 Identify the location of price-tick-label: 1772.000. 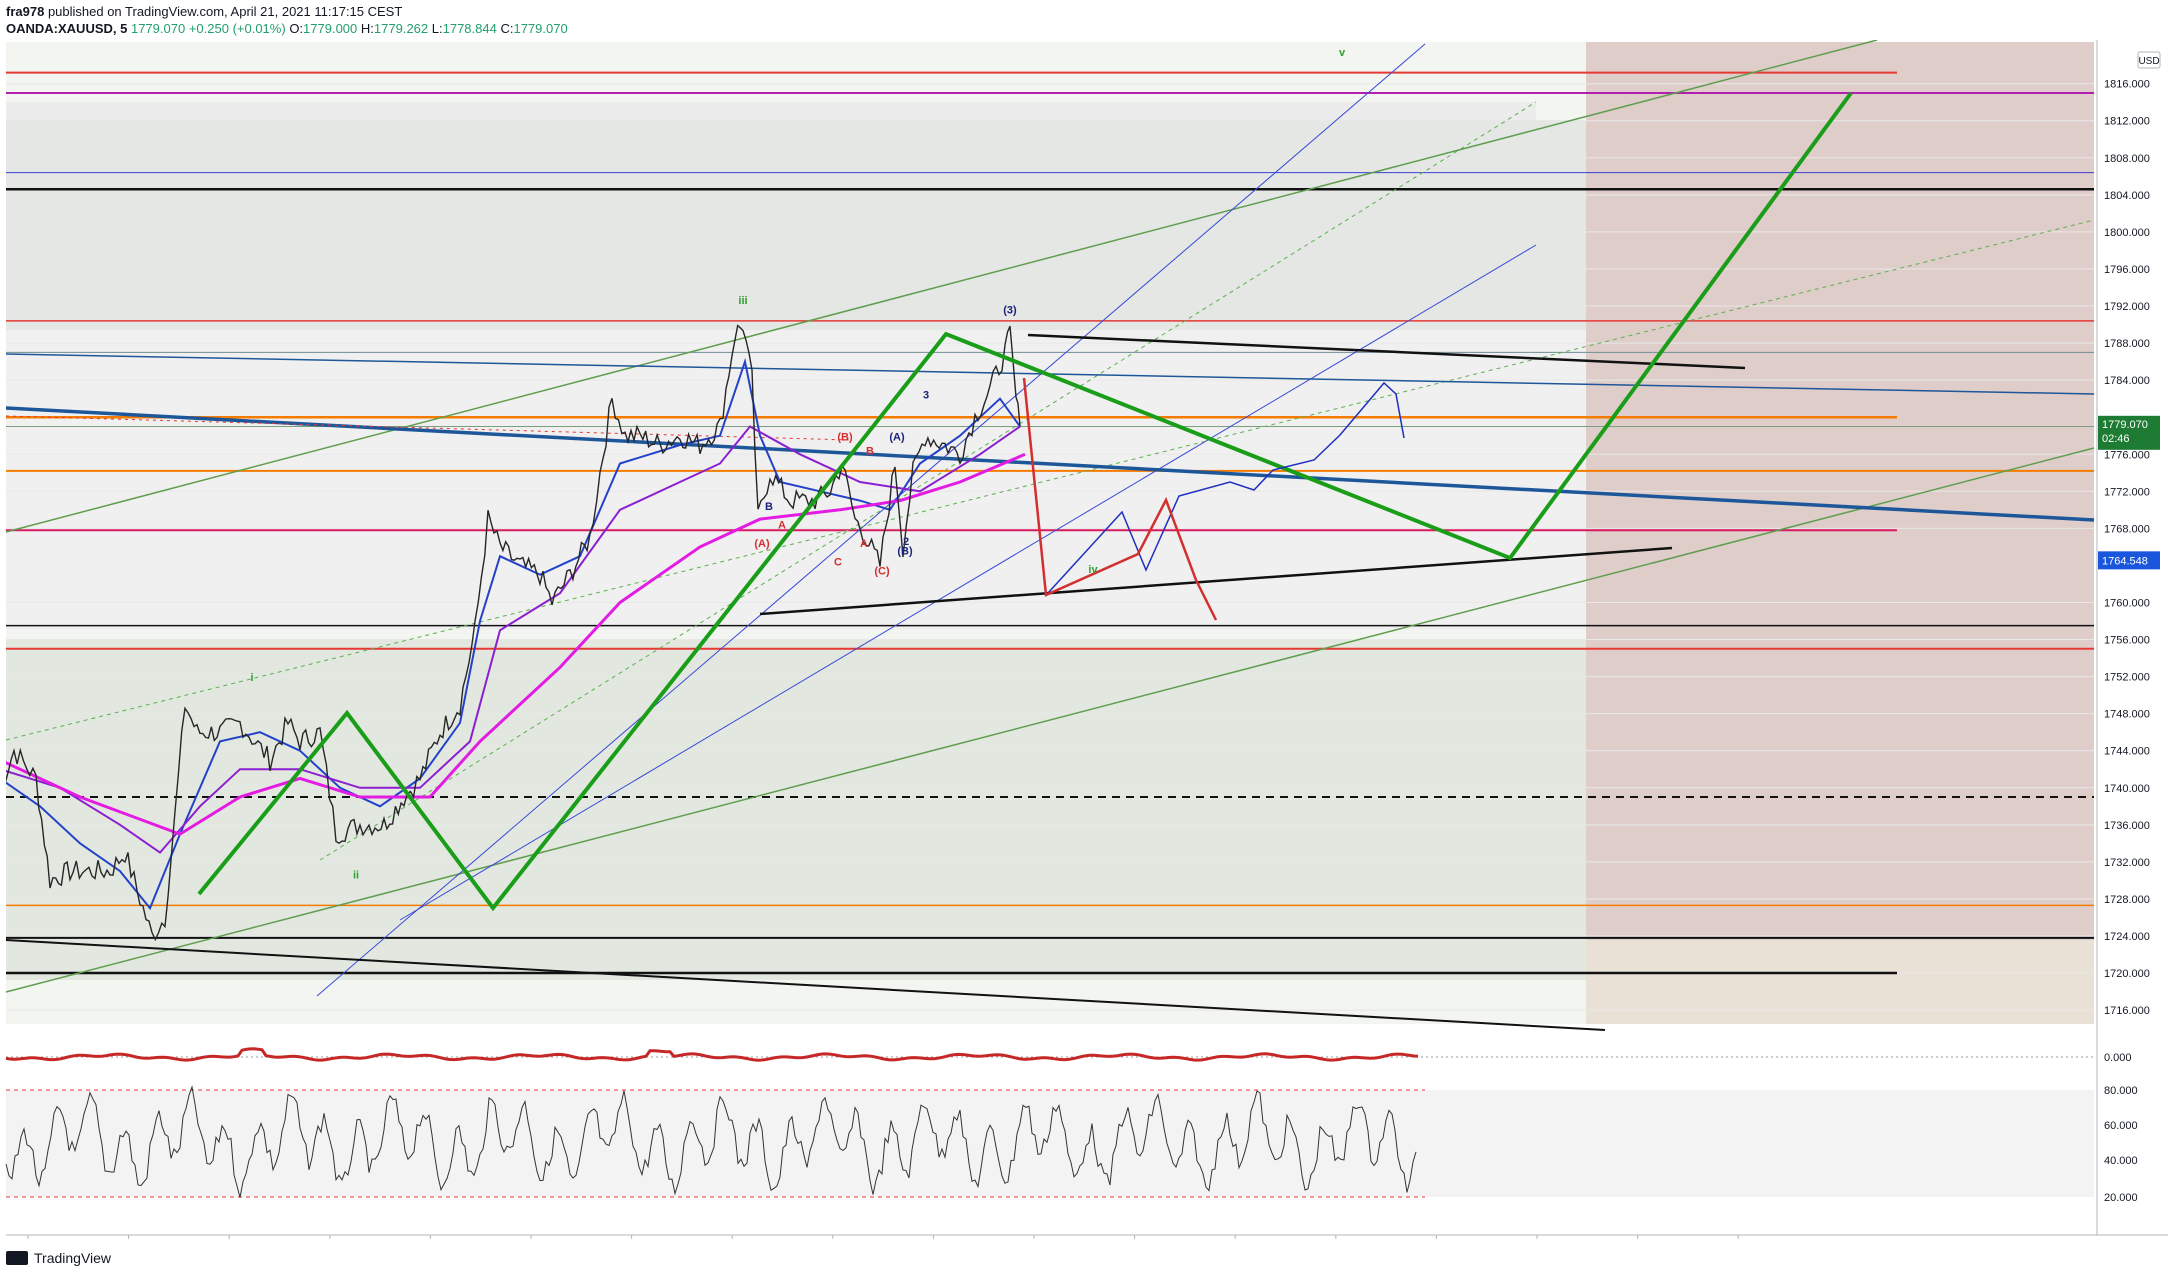
(2127, 492).